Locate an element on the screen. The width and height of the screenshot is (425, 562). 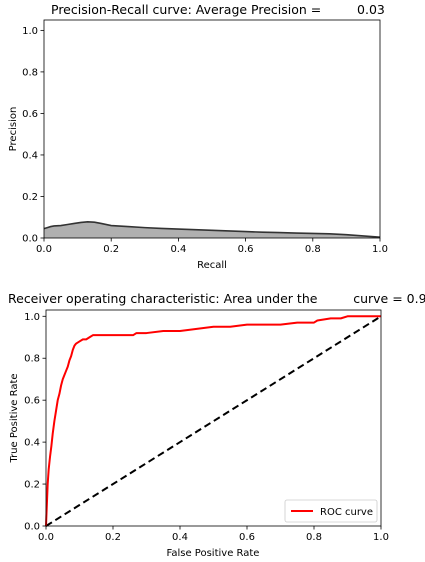
roc-legend: ROC curve is located at coordinates (331, 511).